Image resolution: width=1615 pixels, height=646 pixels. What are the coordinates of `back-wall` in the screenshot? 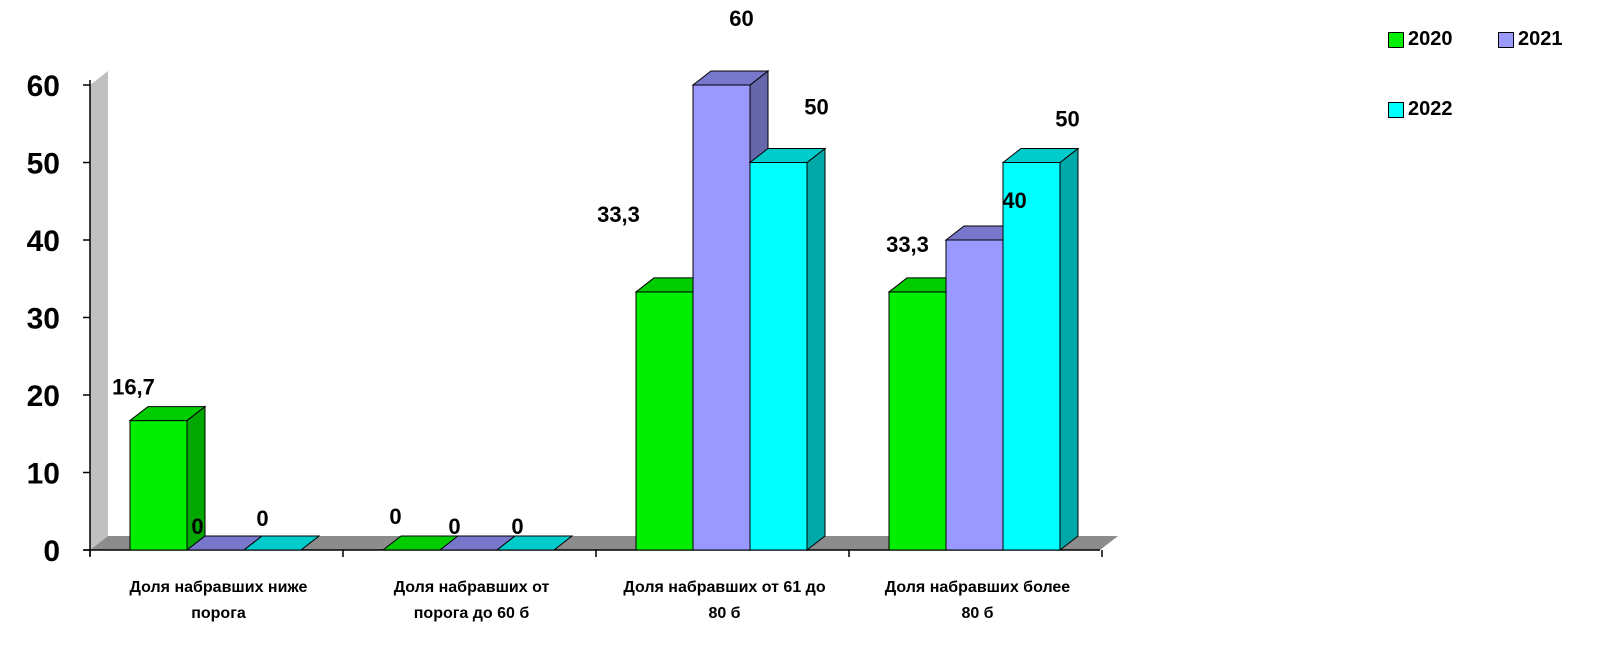 It's located at (99, 310).